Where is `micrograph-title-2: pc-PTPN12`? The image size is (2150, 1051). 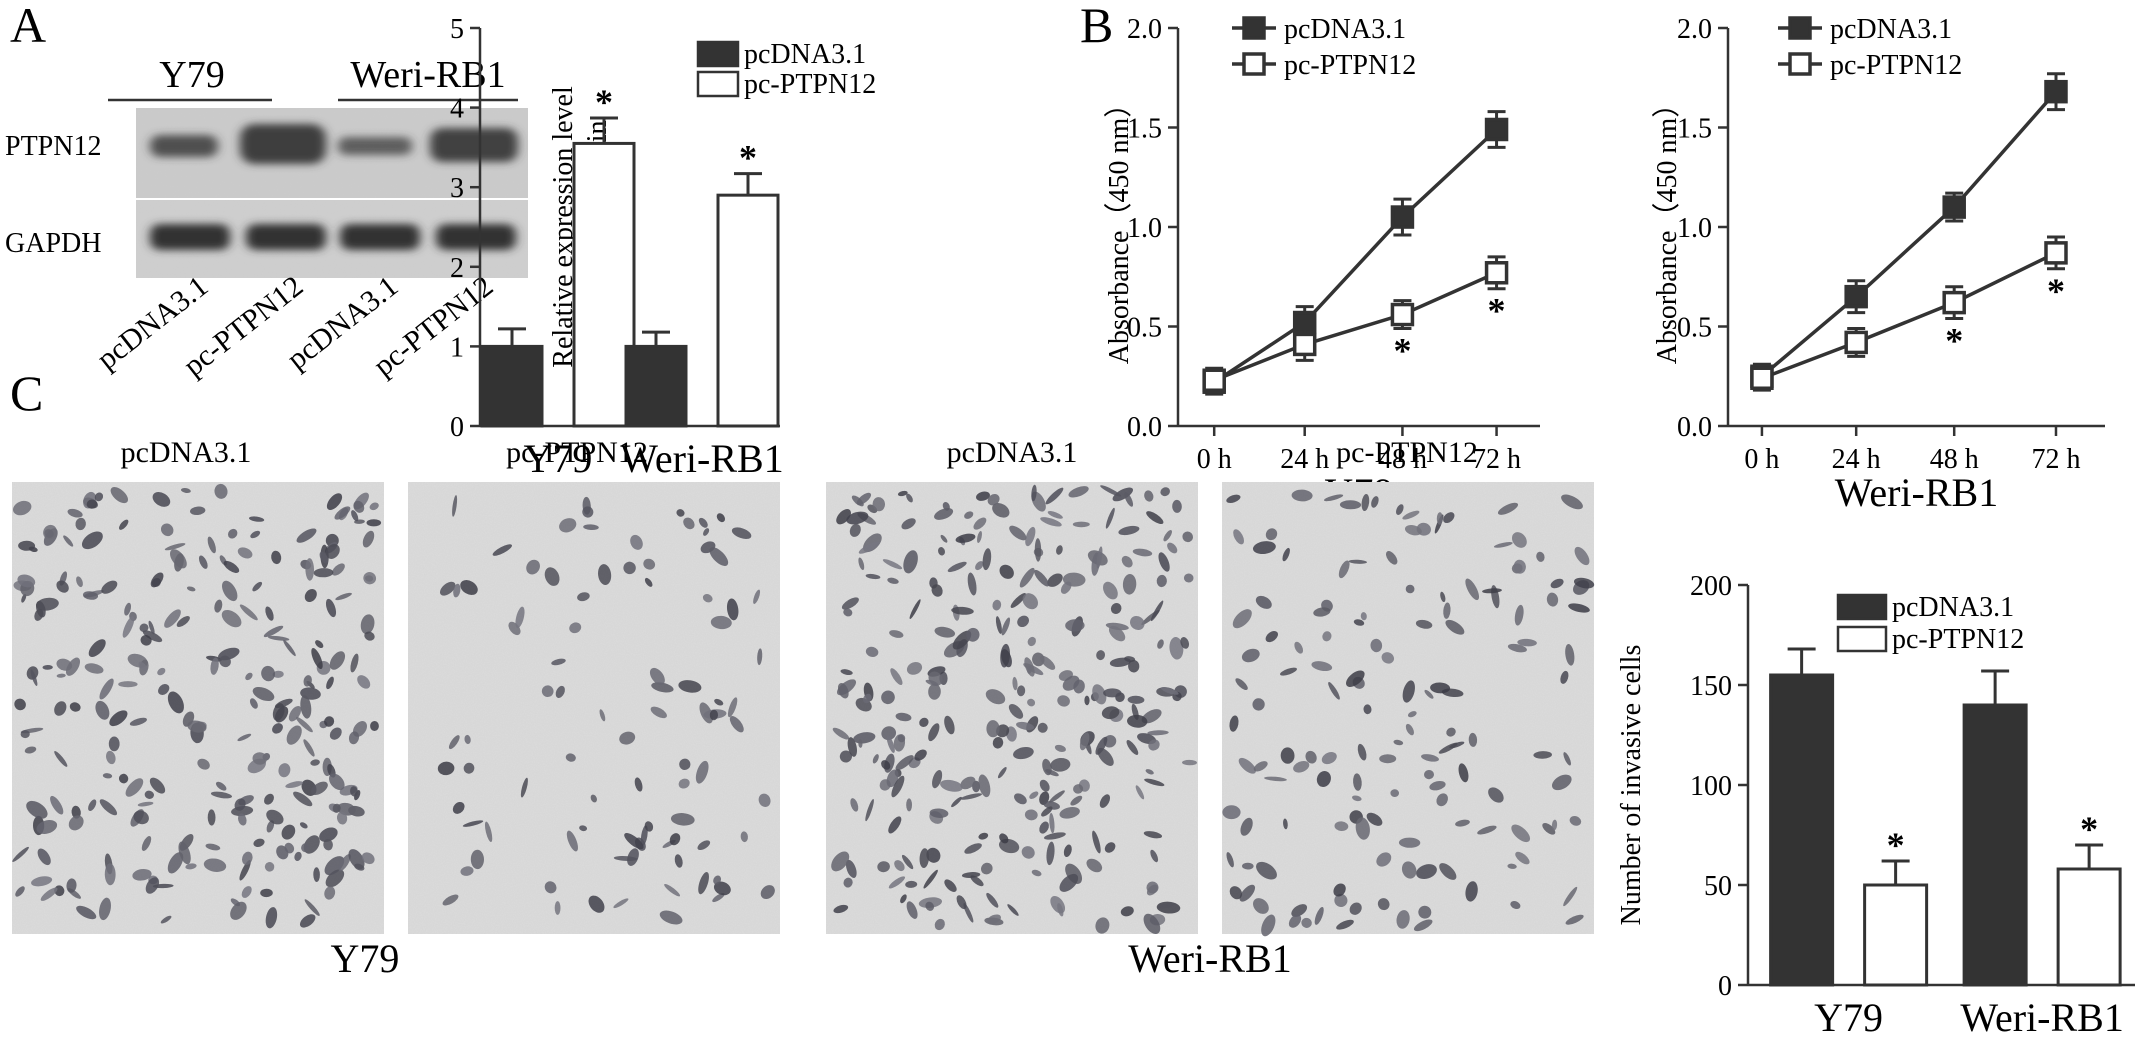 micrograph-title-2: pc-PTPN12 is located at coordinates (577, 452).